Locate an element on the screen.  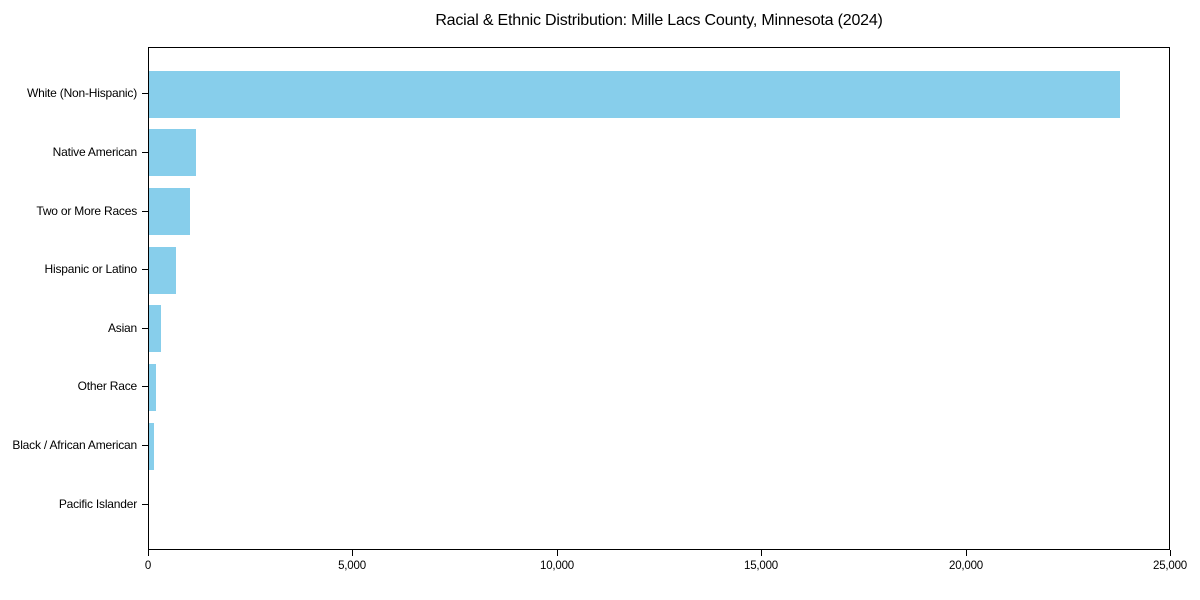
x-tick-label-10-000: 10,000 is located at coordinates (557, 566).